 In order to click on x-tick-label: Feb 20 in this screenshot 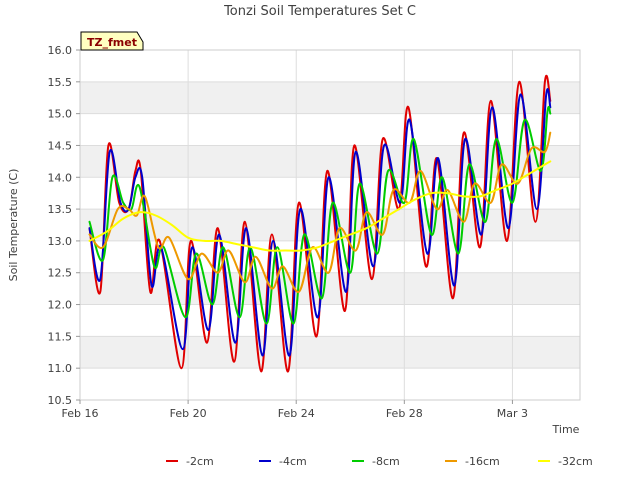, I will do `click(188, 413)`.